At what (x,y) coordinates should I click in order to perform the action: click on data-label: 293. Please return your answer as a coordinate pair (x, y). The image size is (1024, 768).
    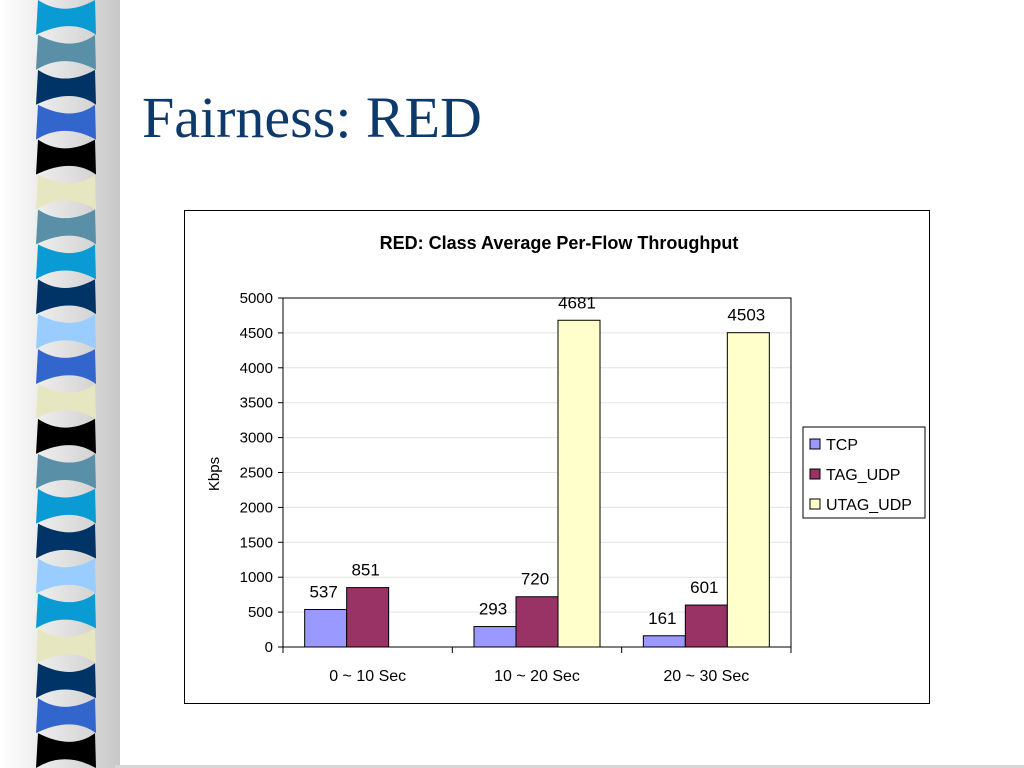
    Looking at the image, I should click on (493, 609).